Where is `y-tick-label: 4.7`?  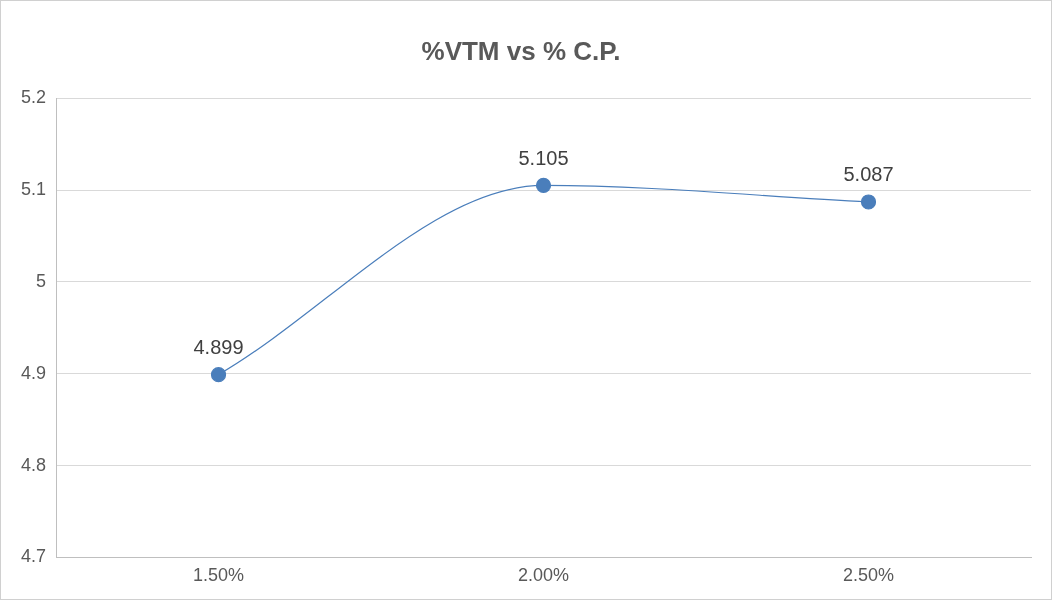 y-tick-label: 4.7 is located at coordinates (33, 556).